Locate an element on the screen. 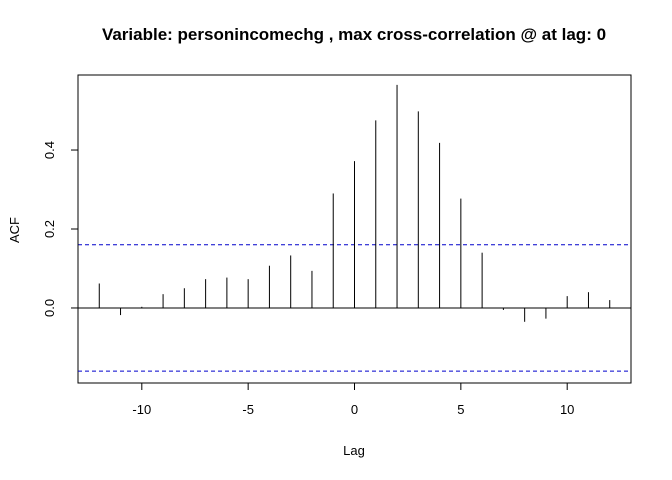 The image size is (672, 480). y-tick-label: 0.0 is located at coordinates (49, 308).